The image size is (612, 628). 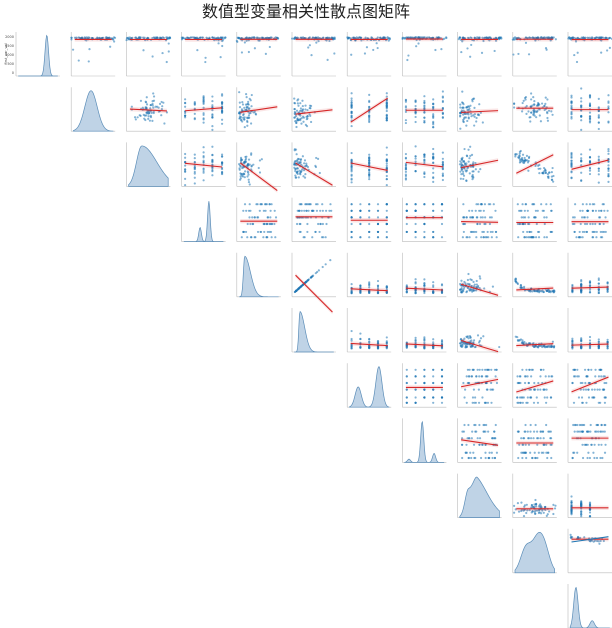 I want to click on kde-curve, so click(x=589, y=607).